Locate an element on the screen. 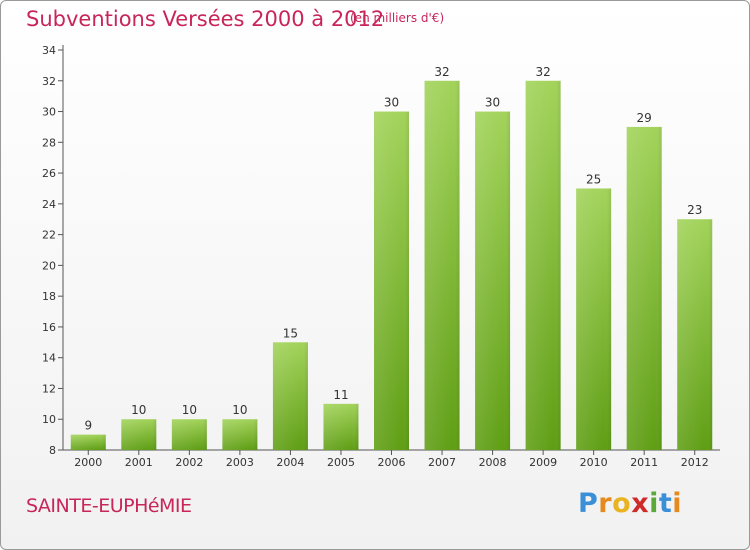 Image resolution: width=750 pixels, height=550 pixels. chart-title: Subventions Versées 2000 à 2012 is located at coordinates (205, 19).